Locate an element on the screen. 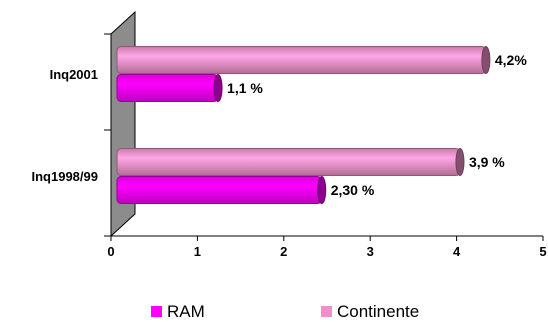  data-label: 3,9 % is located at coordinates (487, 162).